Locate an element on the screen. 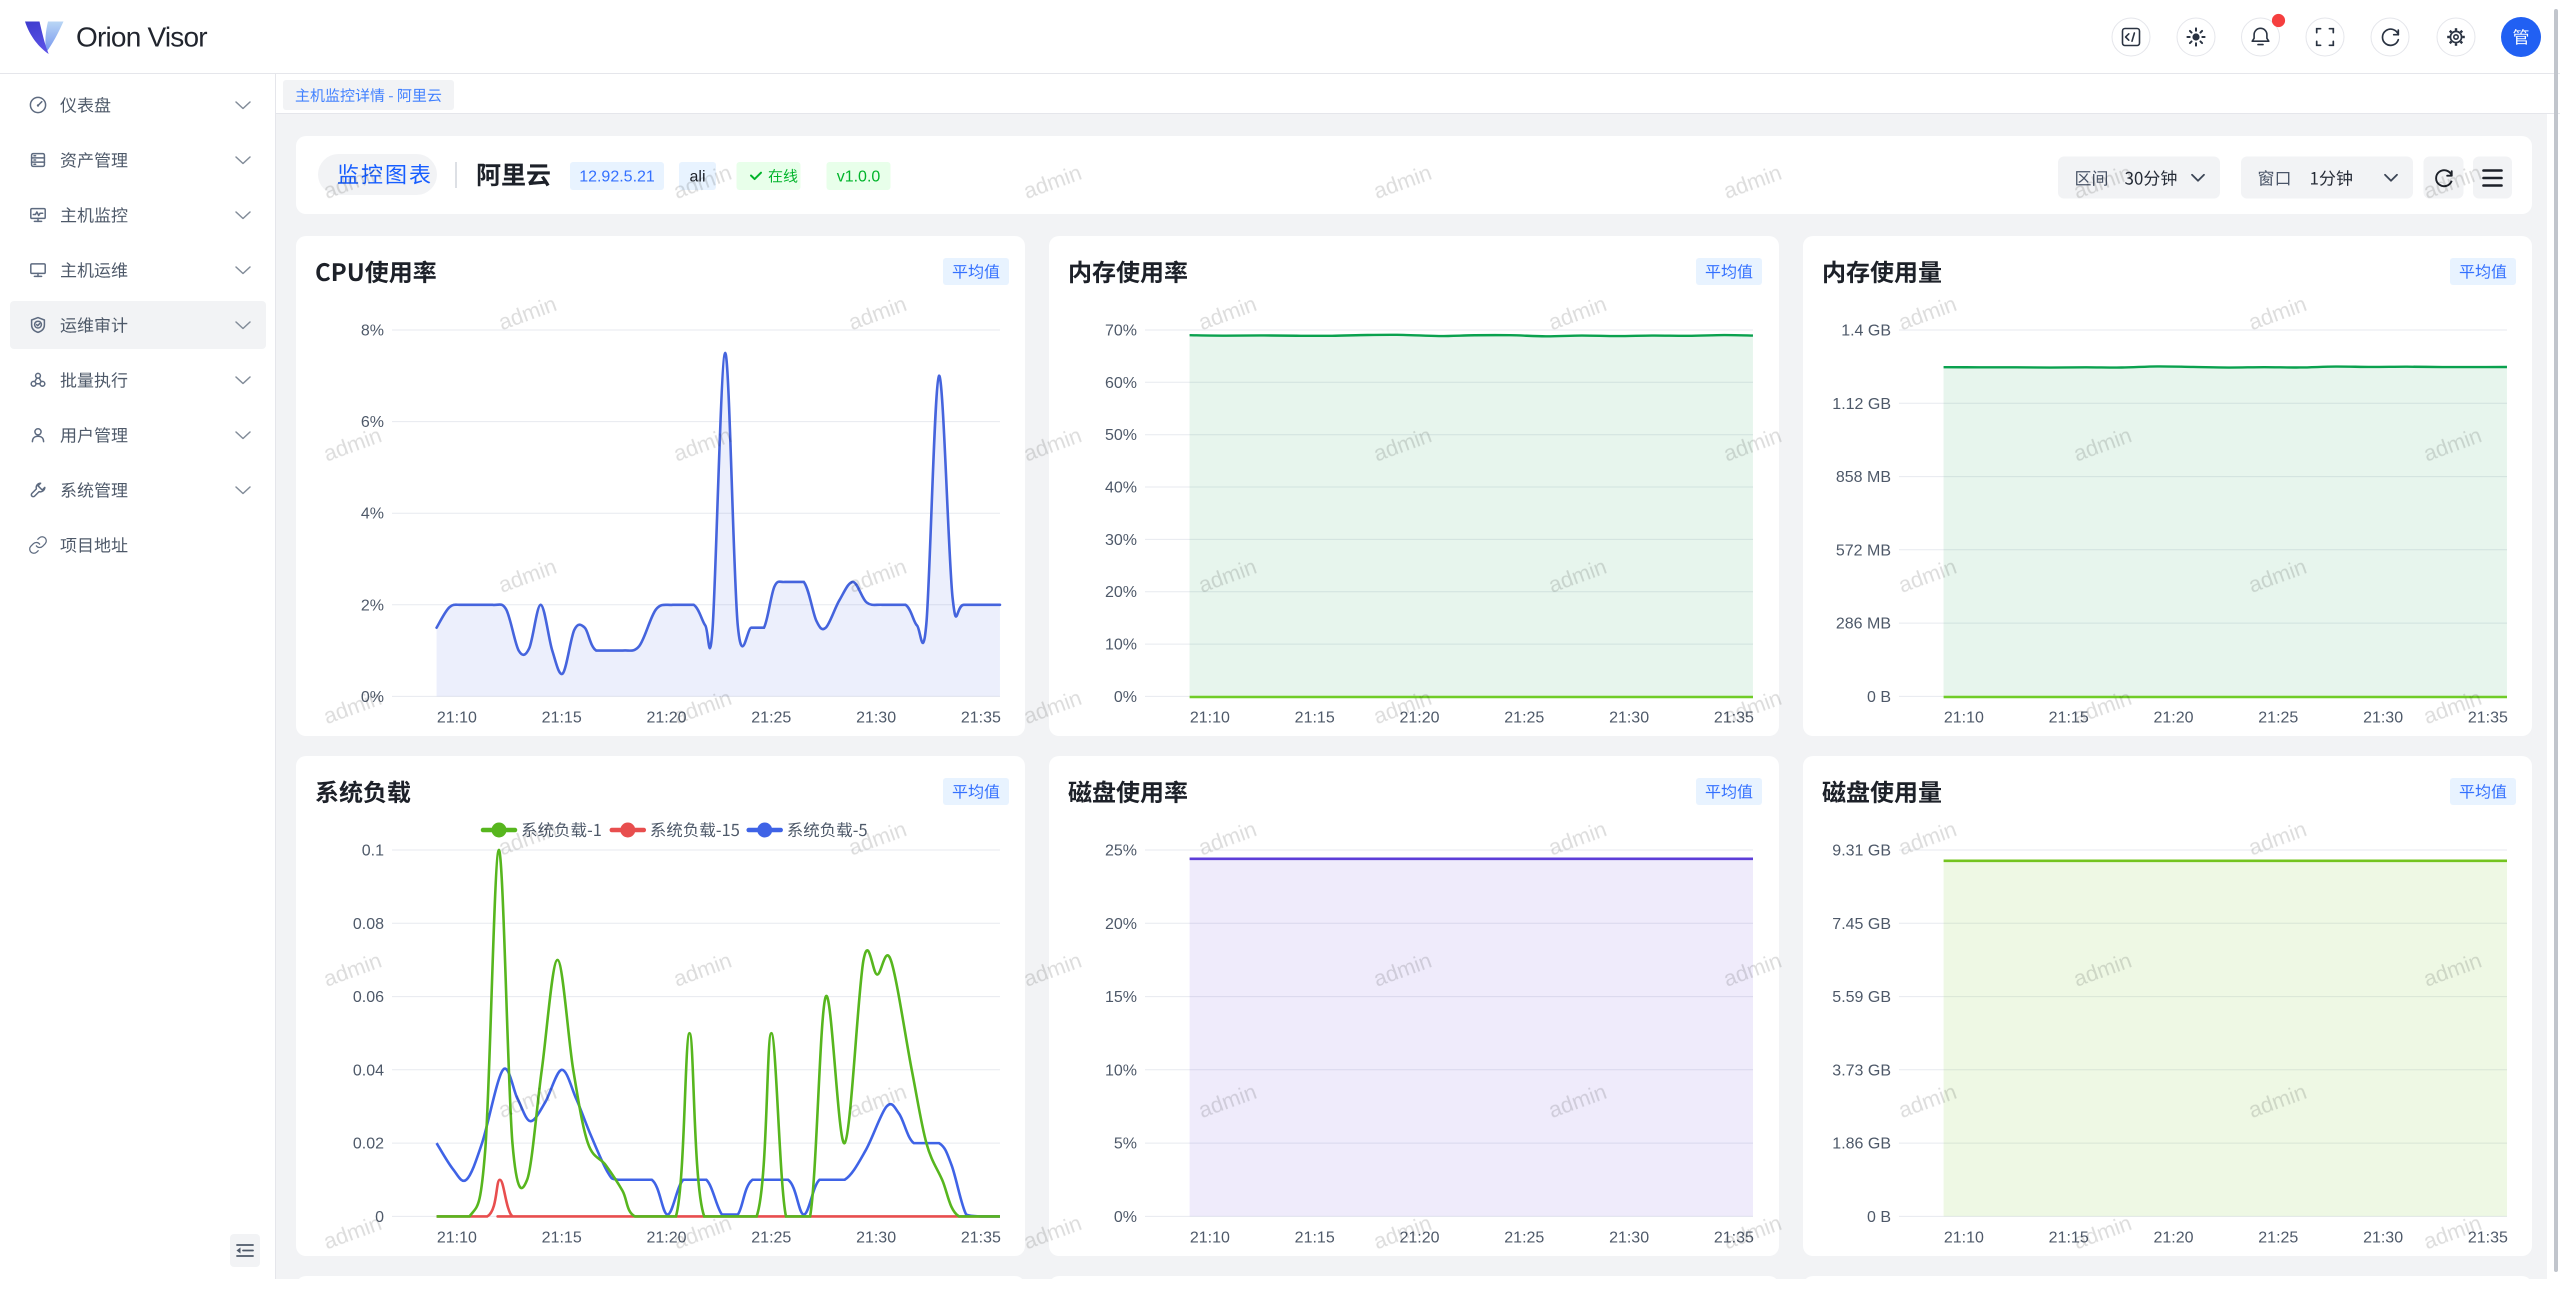 This screenshot has height=1306, width=2560. svg-text: v1.0.0 is located at coordinates (859, 177).